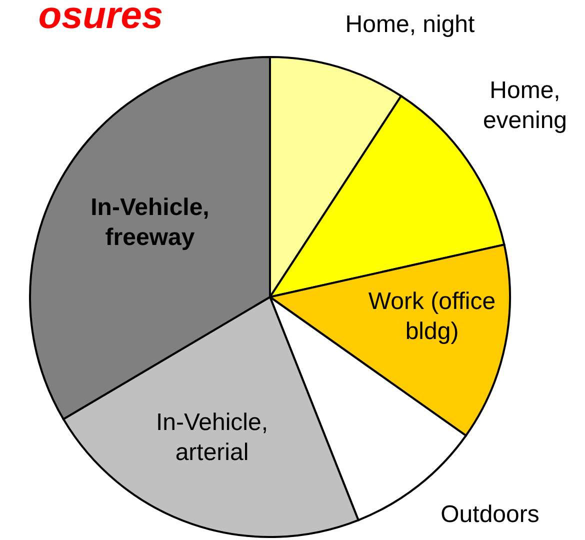 The image size is (585, 540). What do you see at coordinates (212, 437) in the screenshot?
I see `slice-label: In-Vehicle, arterial` at bounding box center [212, 437].